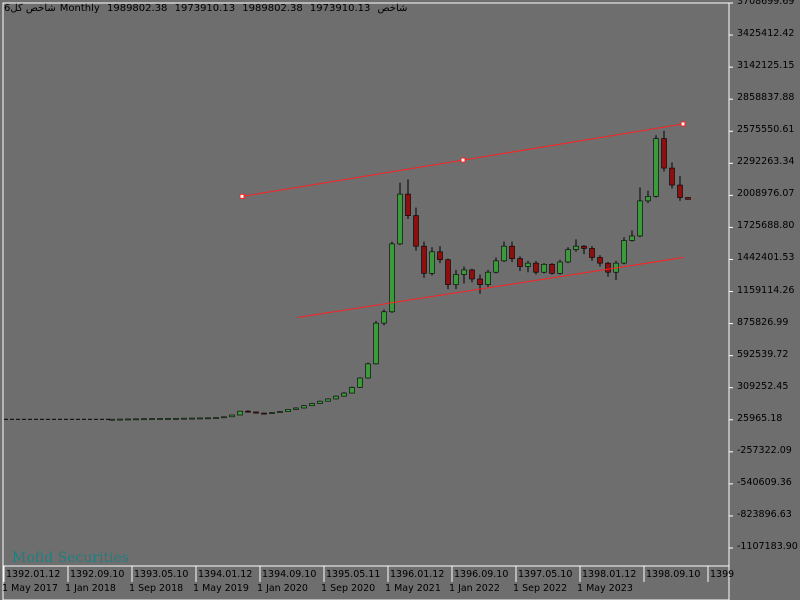  I want to click on time-label-bottom: 1 Sep 2022, so click(540, 588).